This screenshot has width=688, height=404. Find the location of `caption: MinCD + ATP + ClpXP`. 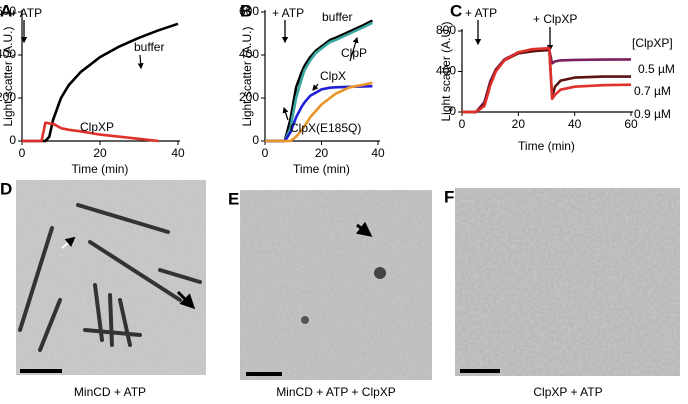

caption: MinCD + ATP + ClpXP is located at coordinates (336, 392).